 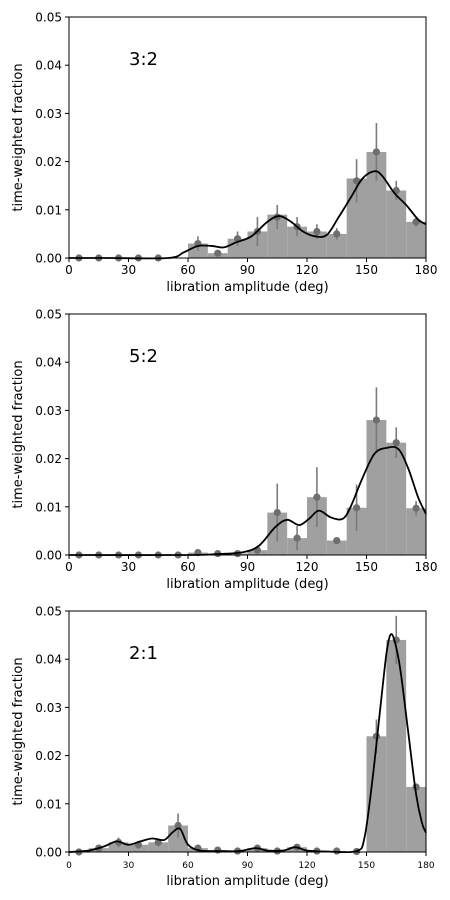 I want to click on data-points, so click(x=247, y=192).